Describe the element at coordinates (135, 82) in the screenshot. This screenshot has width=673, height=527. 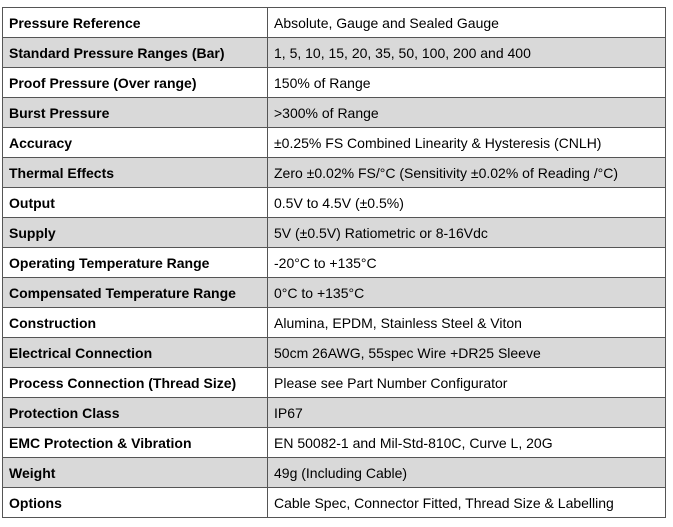
I see `parameter-cell: Proof Pressure (Over range)` at that location.